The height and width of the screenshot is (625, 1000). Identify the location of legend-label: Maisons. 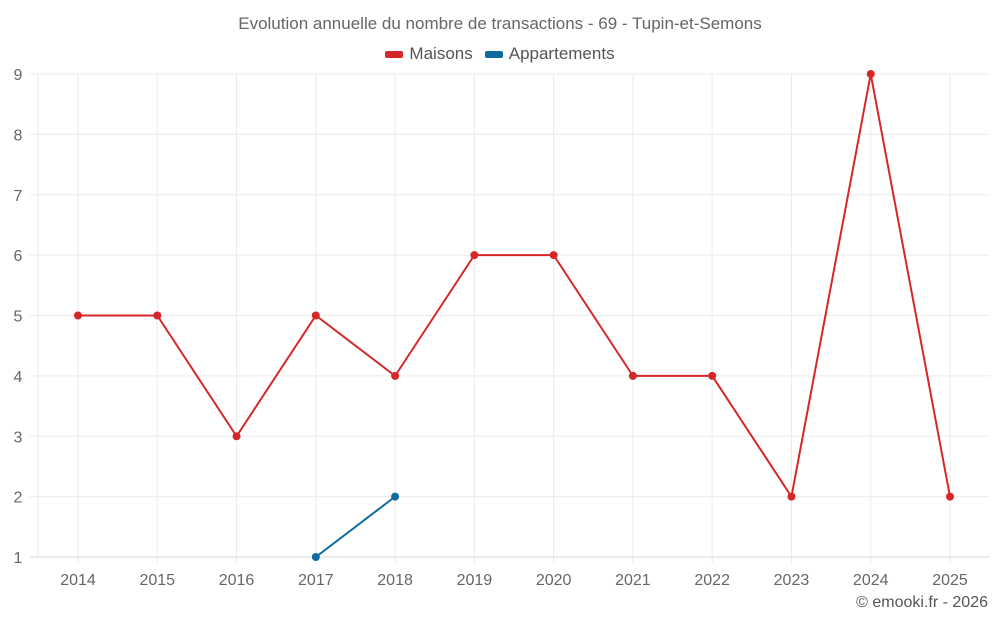
(441, 53).